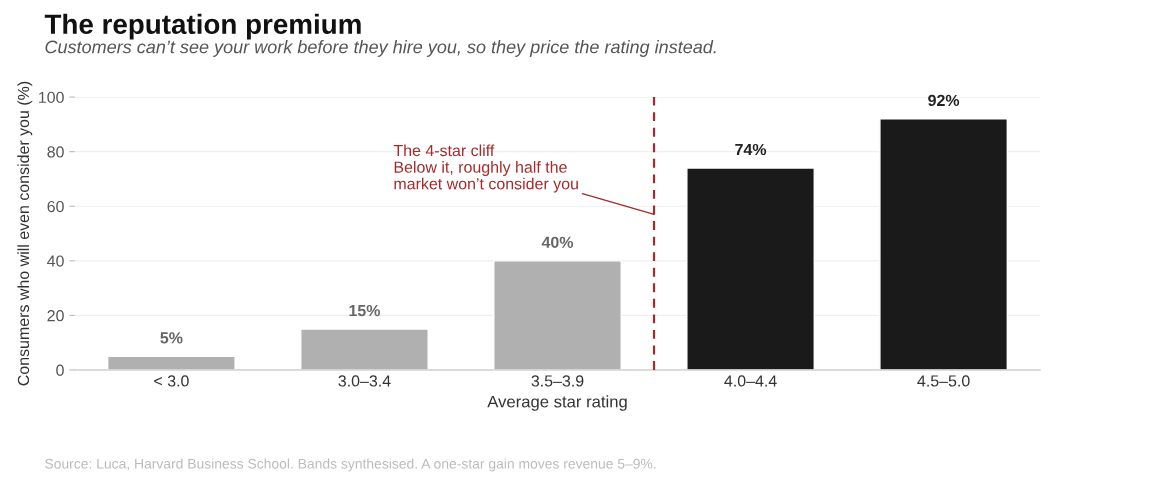 The width and height of the screenshot is (1170, 483). I want to click on data-label: 5%, so click(171, 338).